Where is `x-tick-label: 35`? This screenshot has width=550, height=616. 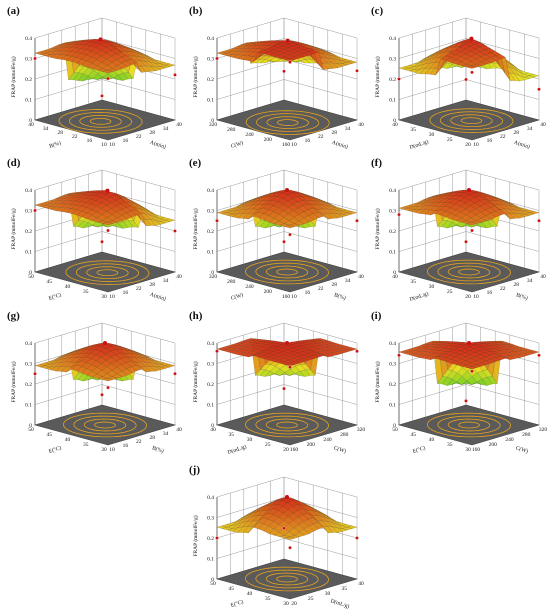 x-tick-label: 35 is located at coordinates (345, 589).